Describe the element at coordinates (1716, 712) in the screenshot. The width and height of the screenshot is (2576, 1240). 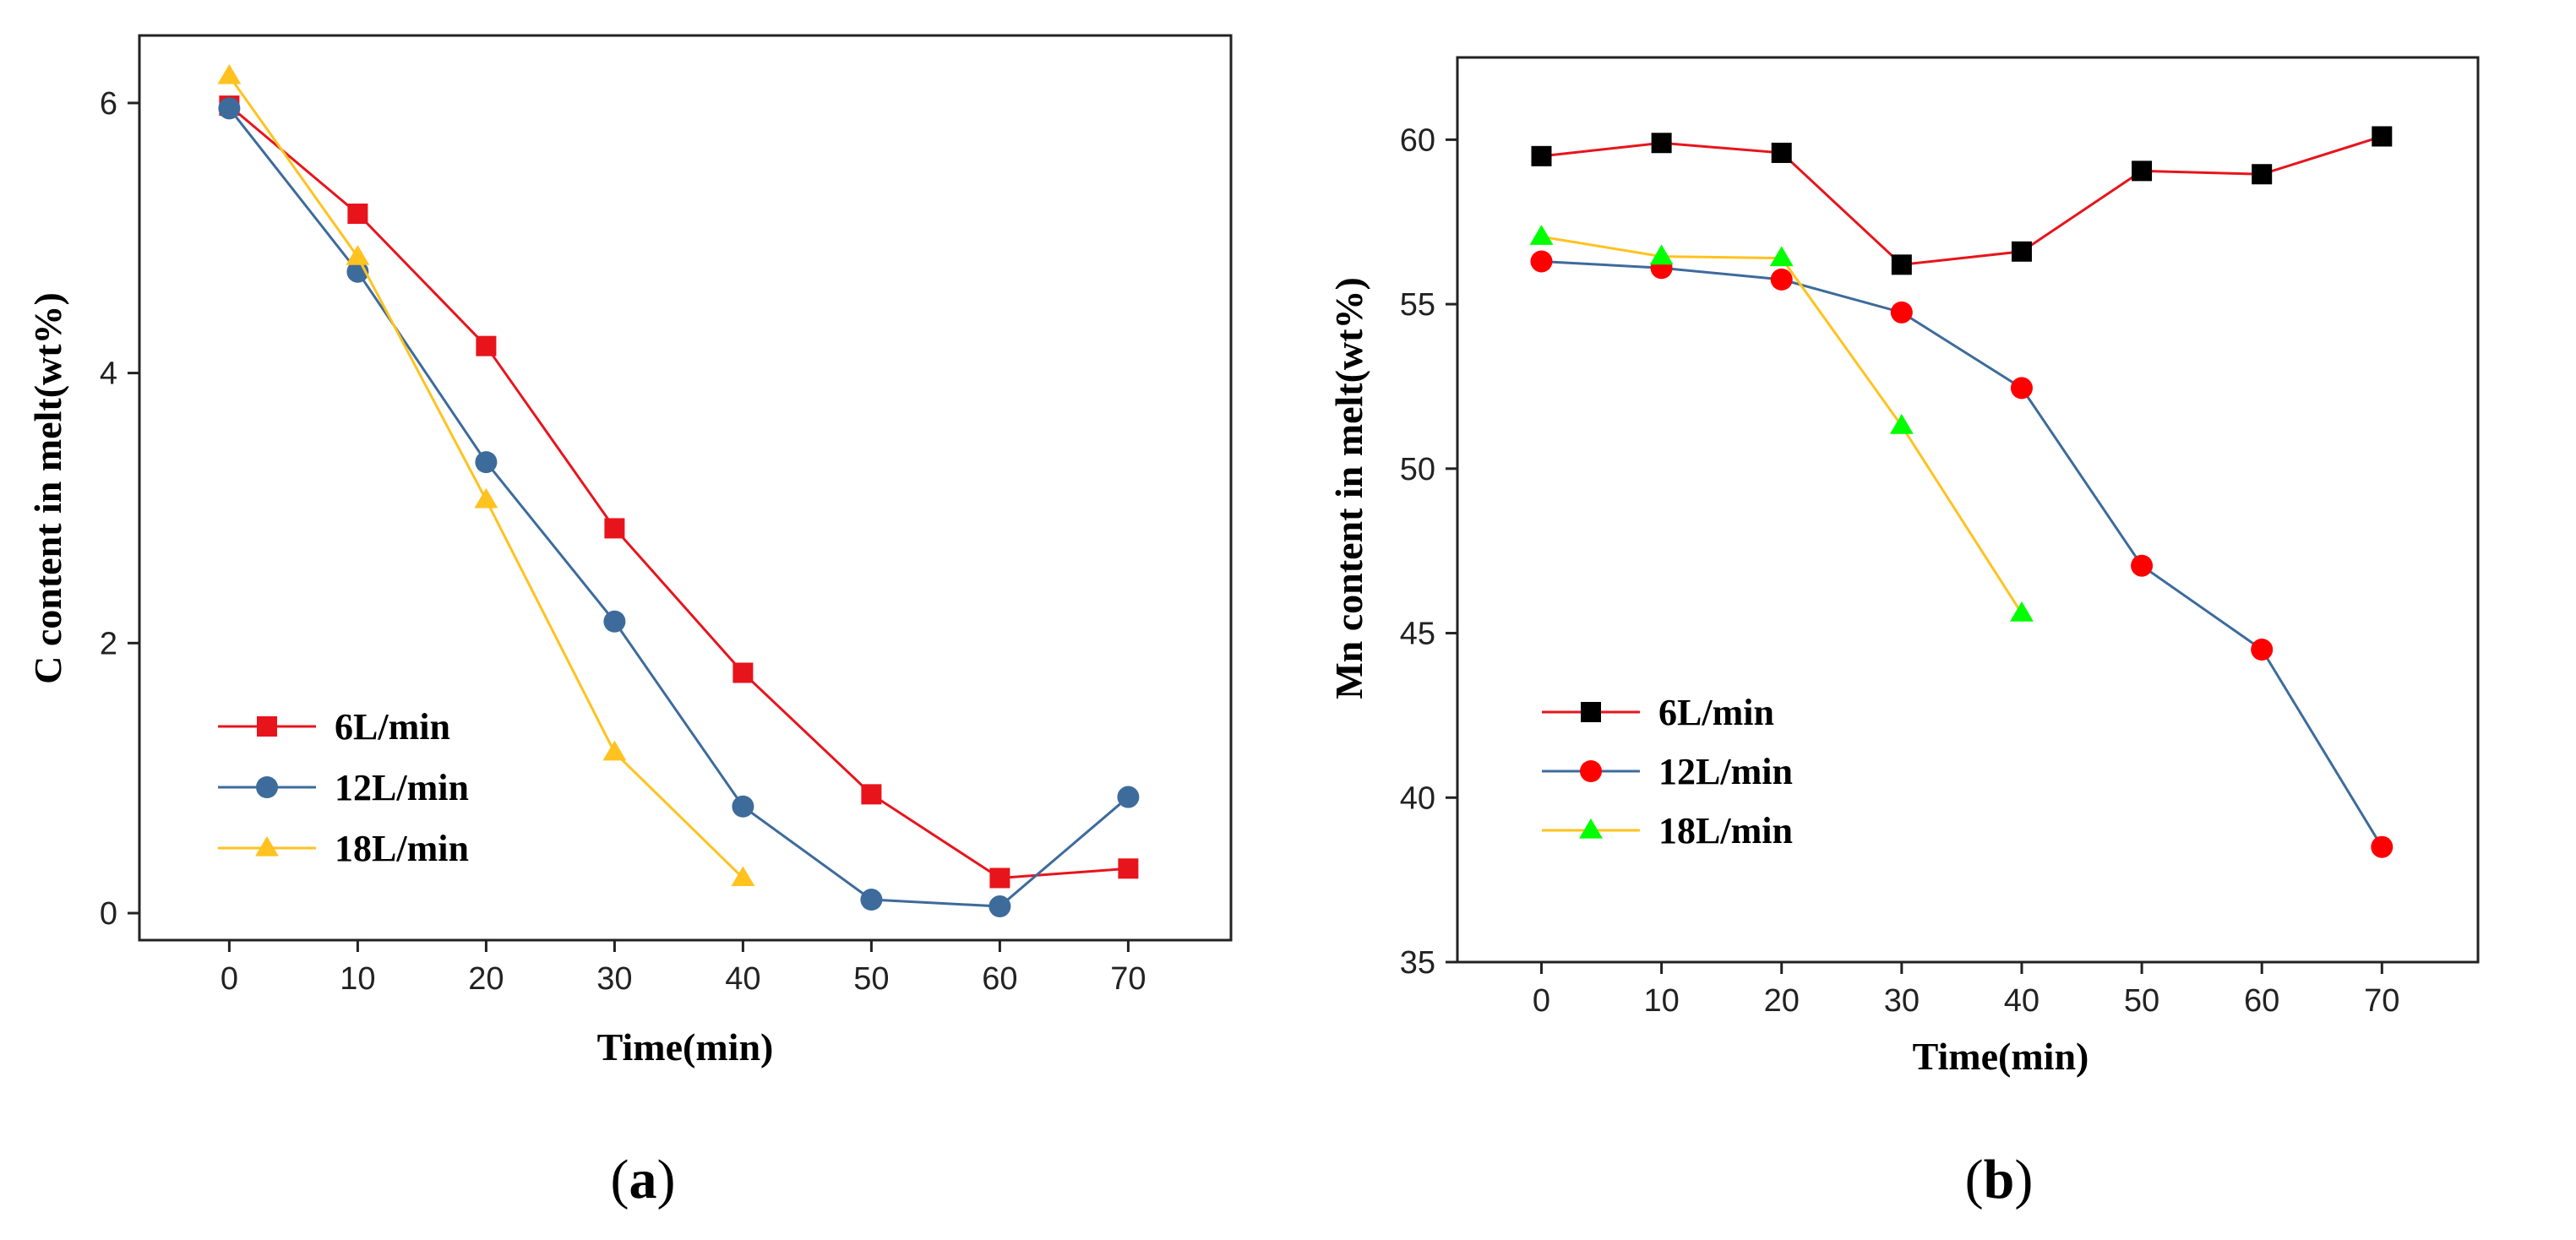
I see `legend-label: 6L/min` at that location.